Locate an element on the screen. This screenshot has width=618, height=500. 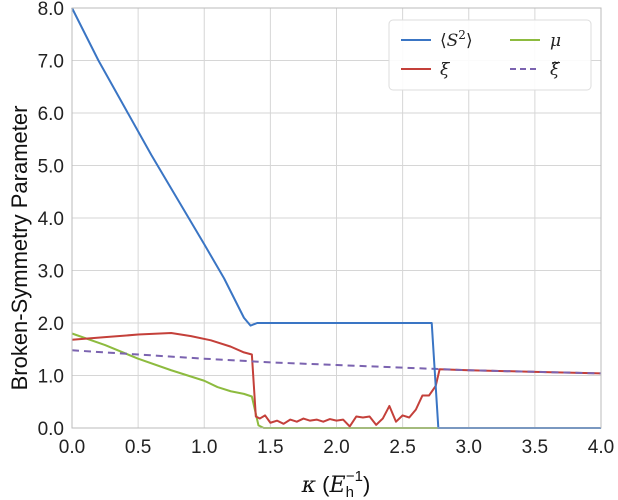
y-tick-label: 3.0 is located at coordinates (51, 272).